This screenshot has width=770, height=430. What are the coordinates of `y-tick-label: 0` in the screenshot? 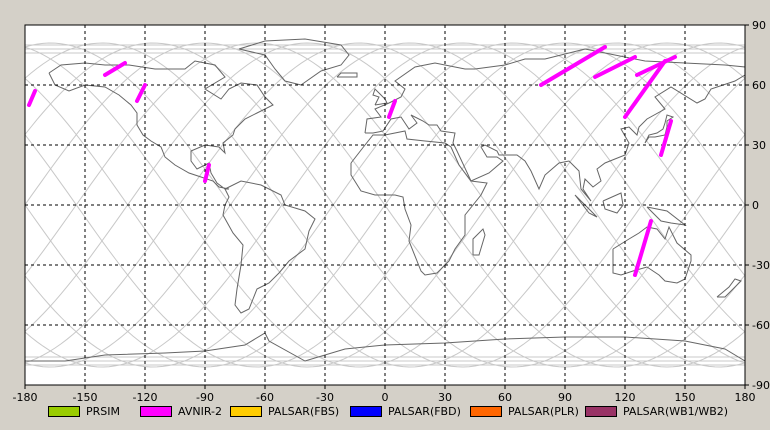 It's located at (755, 205).